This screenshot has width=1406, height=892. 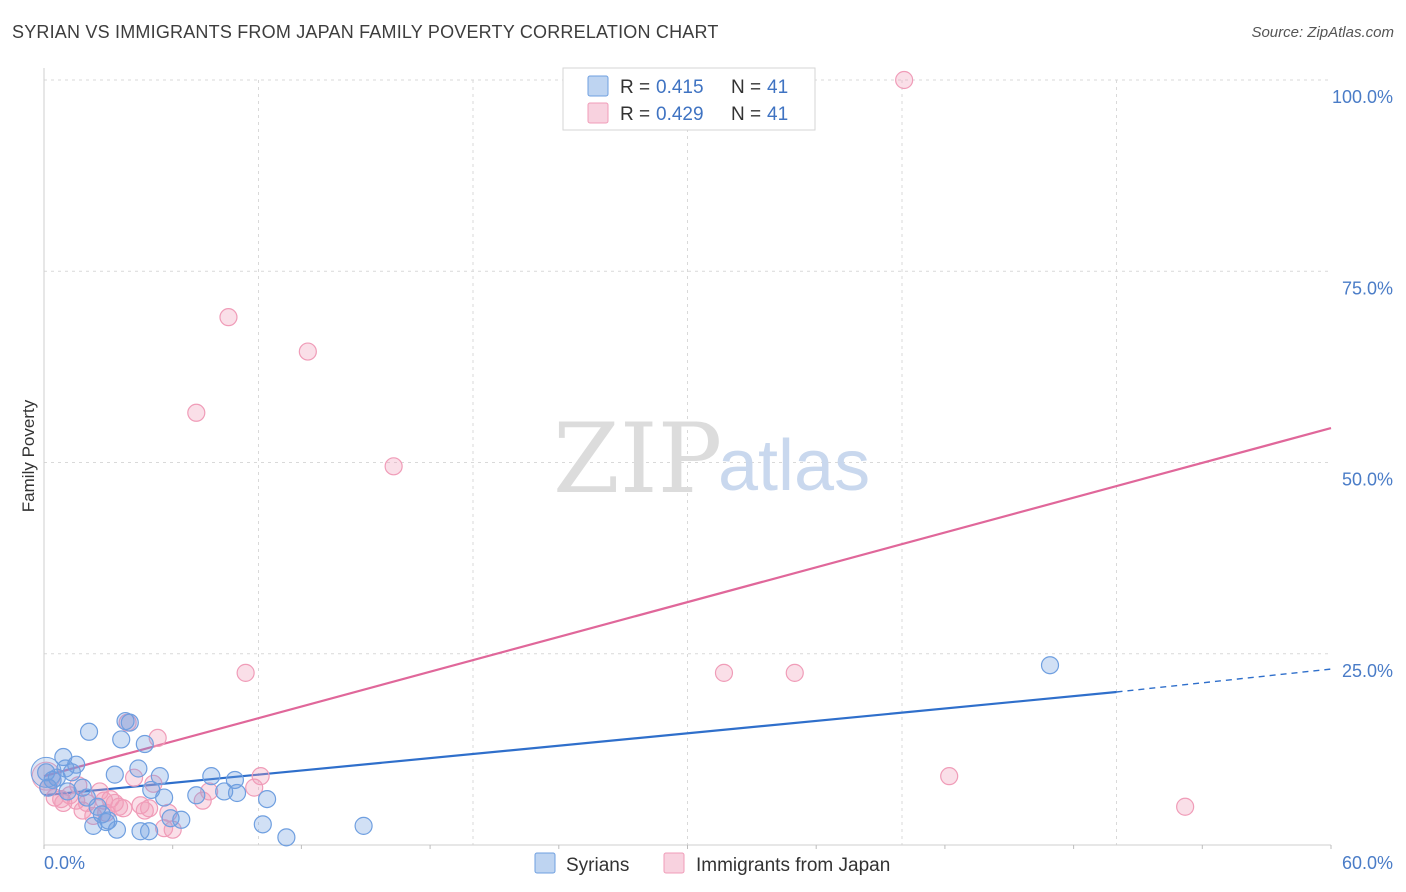 I want to click on legend-r-value-japan: 0.429, so click(x=680, y=114).